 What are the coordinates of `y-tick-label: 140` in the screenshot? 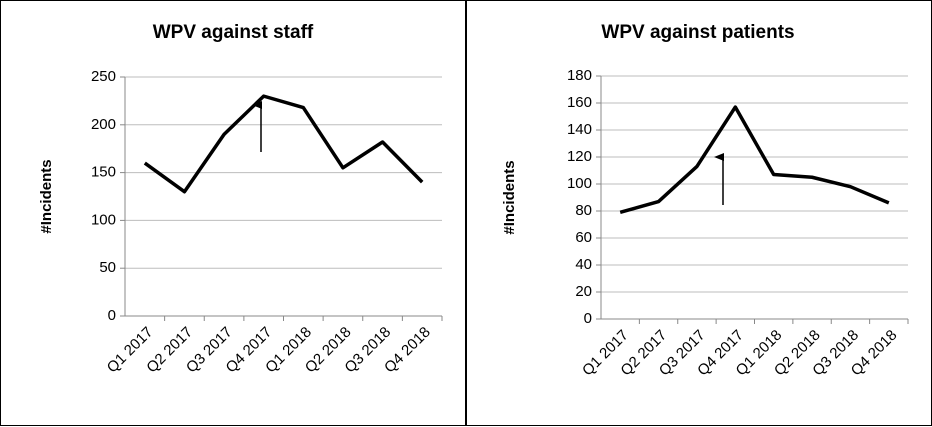 It's located at (579, 129).